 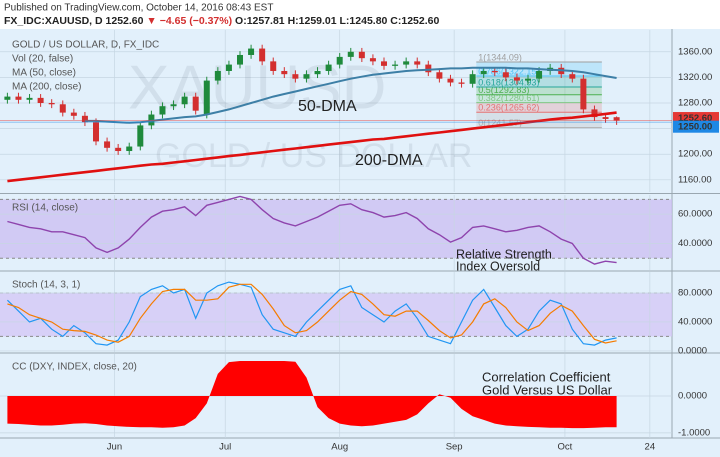 What do you see at coordinates (360, 14) in the screenshot?
I see `header-background` at bounding box center [360, 14].